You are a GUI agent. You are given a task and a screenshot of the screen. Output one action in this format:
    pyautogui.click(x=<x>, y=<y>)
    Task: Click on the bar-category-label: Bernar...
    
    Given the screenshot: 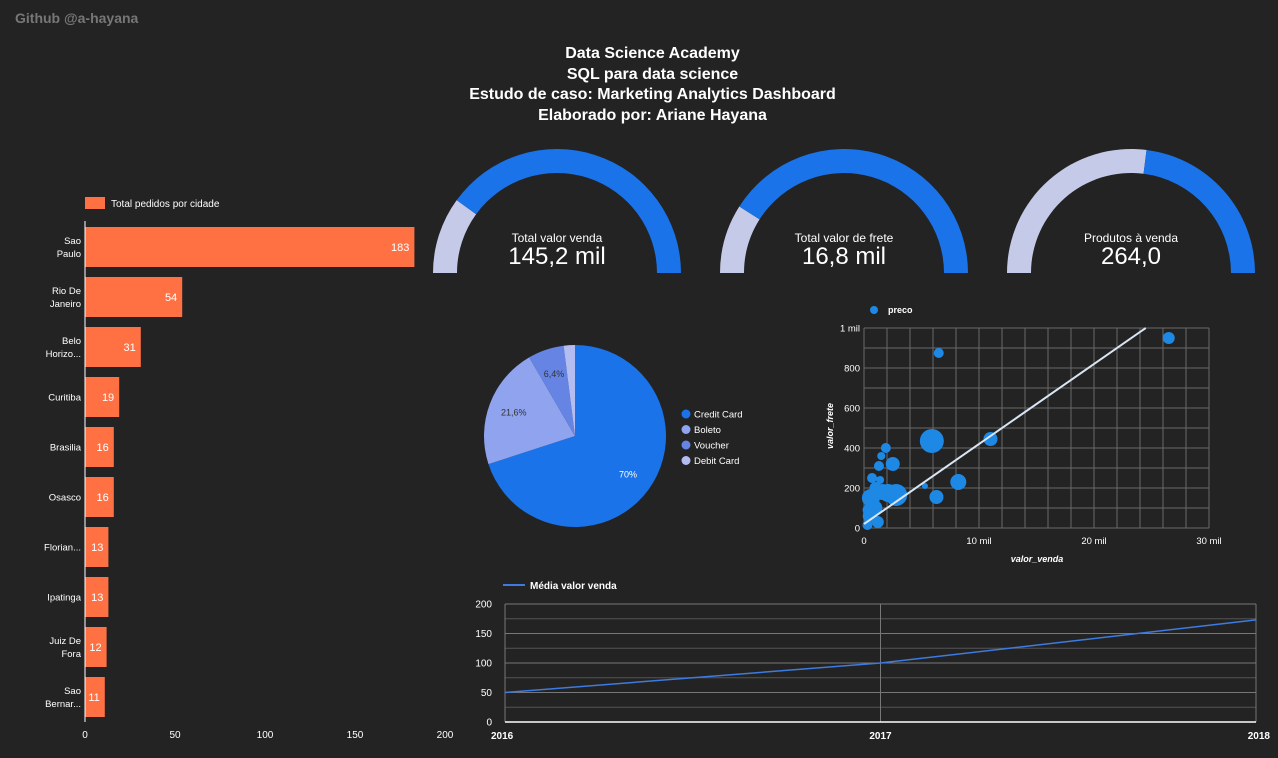 What is the action you would take?
    pyautogui.click(x=63, y=704)
    